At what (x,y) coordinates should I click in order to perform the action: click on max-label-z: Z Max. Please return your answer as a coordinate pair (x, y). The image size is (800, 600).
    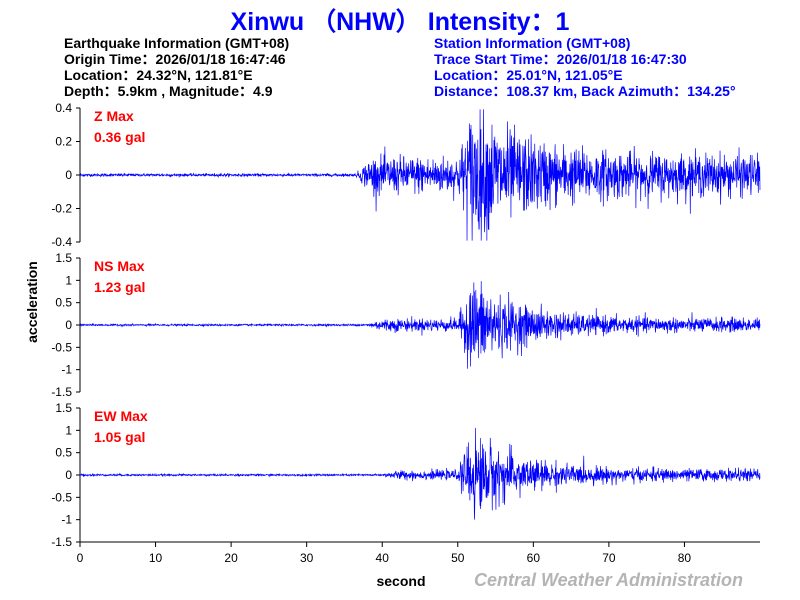
    Looking at the image, I should click on (114, 116).